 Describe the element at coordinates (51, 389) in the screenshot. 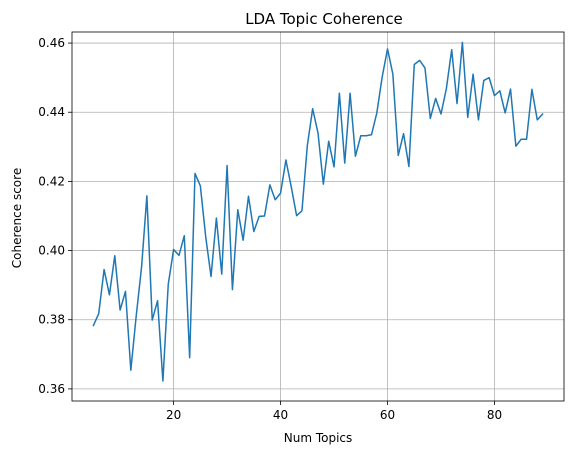

I see `y-tick-label: 0.36` at that location.